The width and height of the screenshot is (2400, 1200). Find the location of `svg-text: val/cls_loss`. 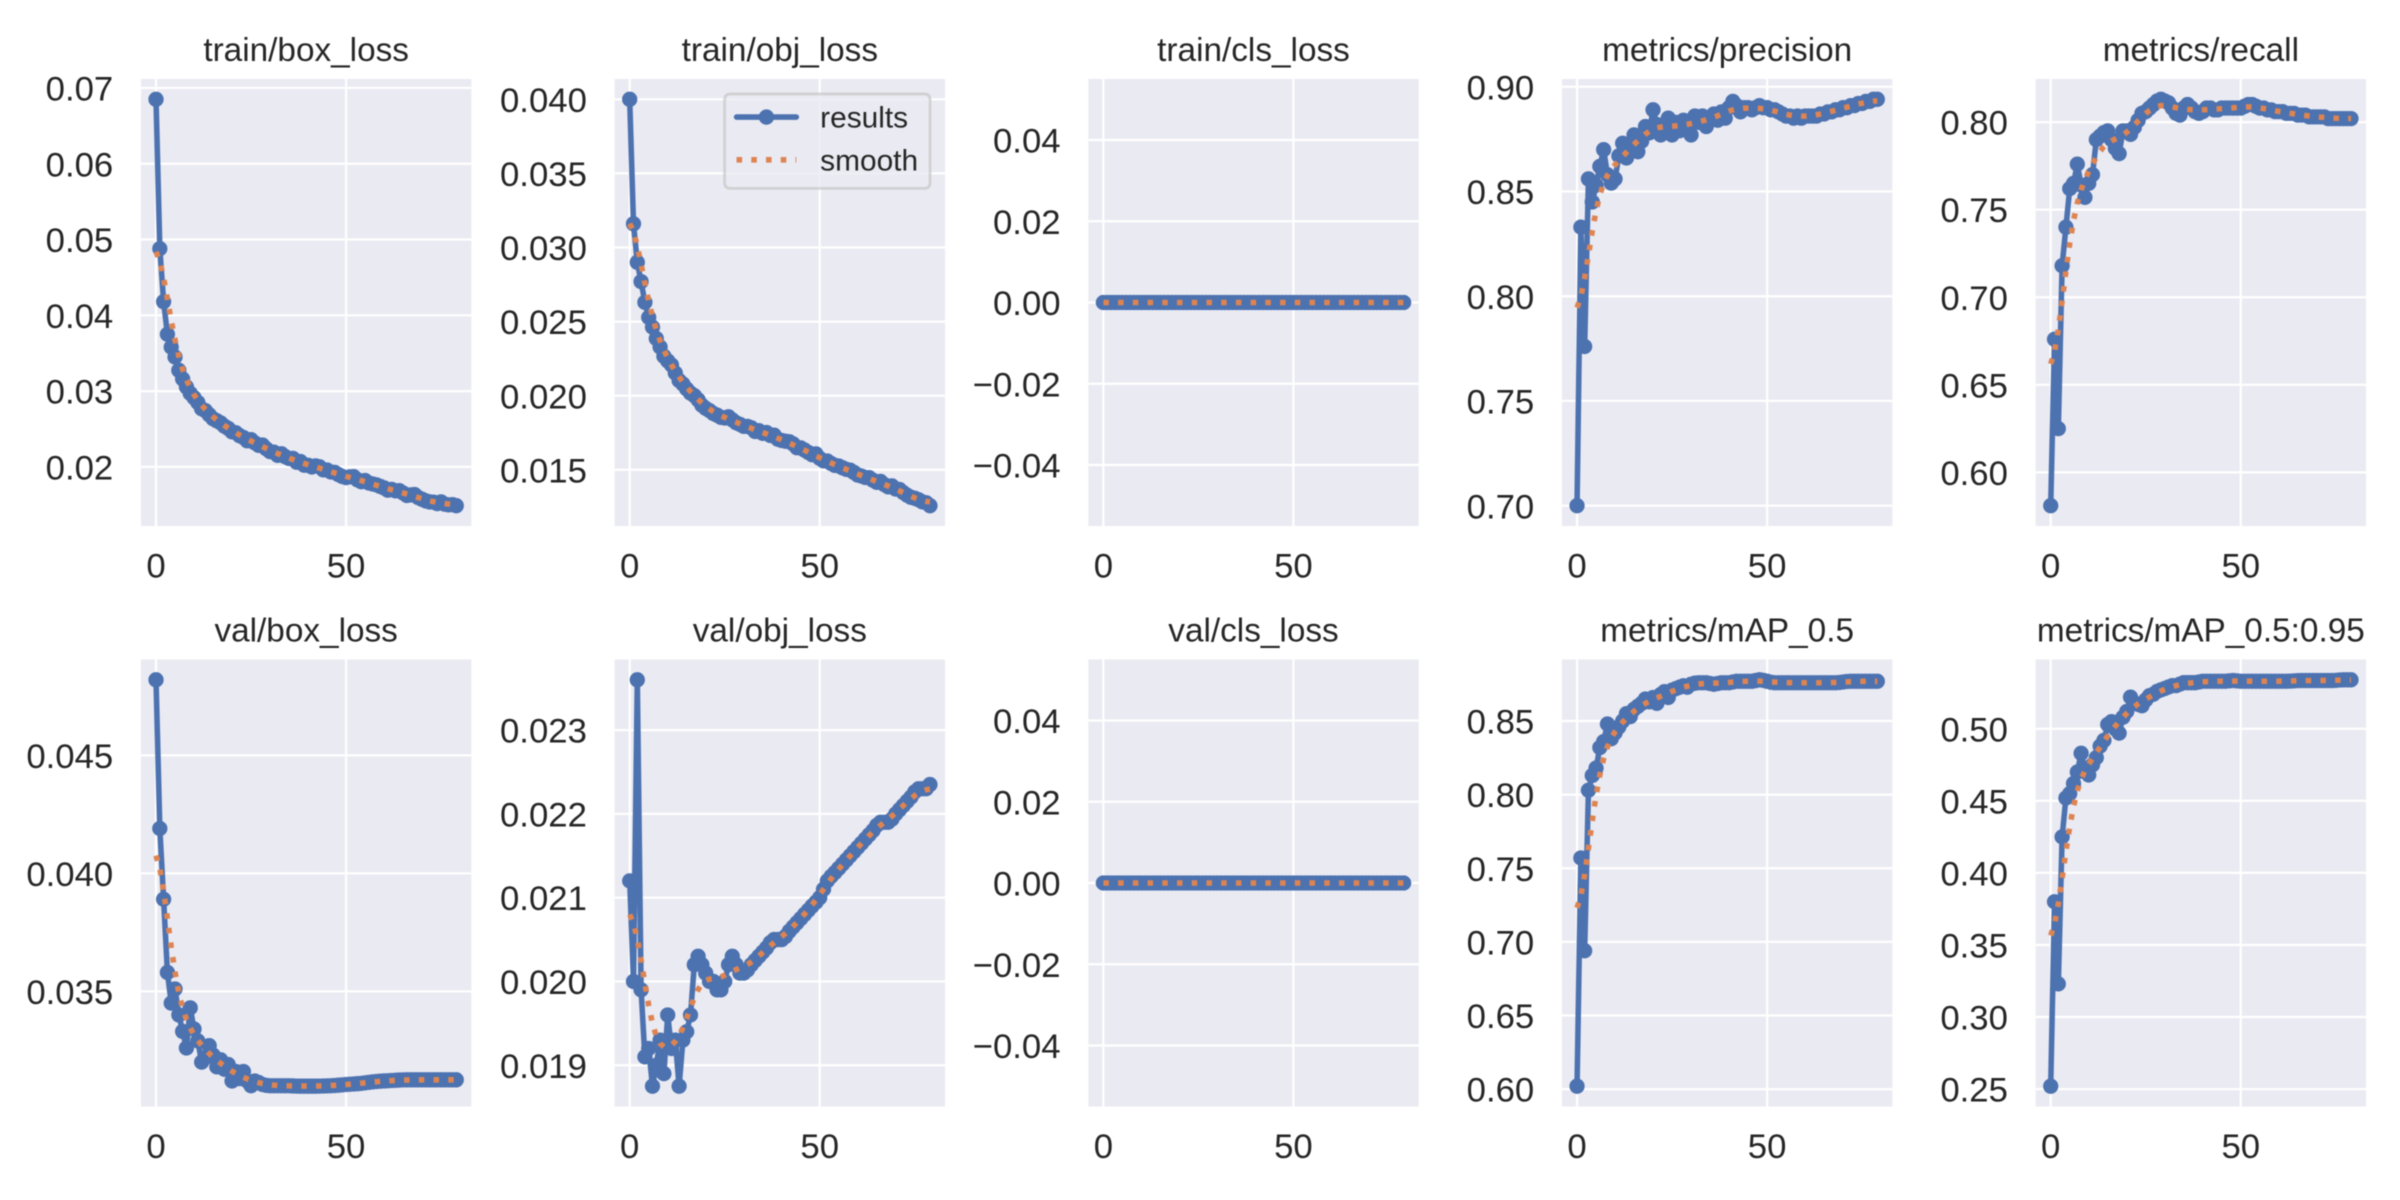

svg-text: val/cls_loss is located at coordinates (1253, 631).